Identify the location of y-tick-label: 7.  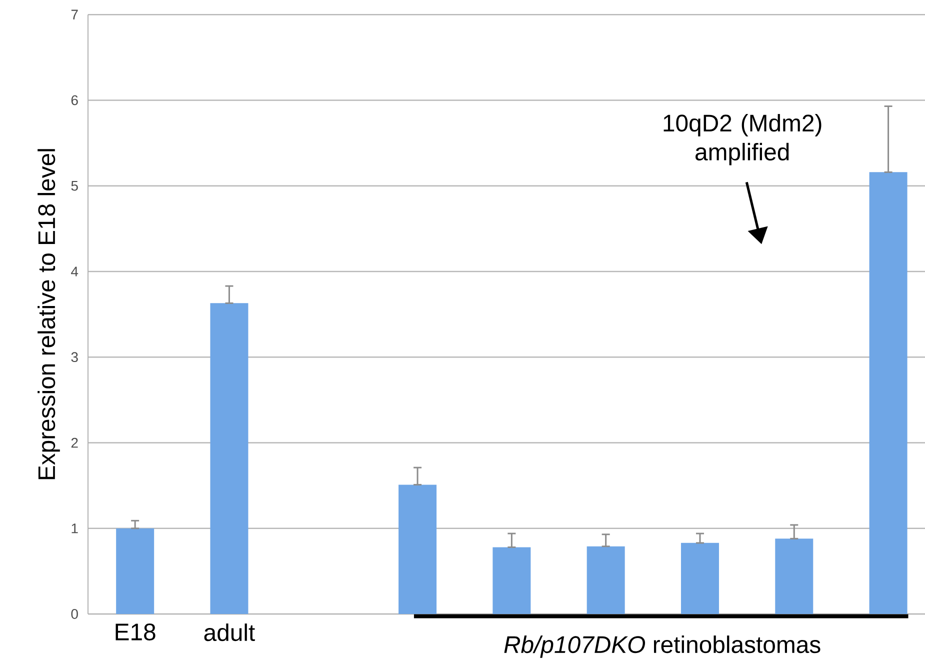
(74, 15).